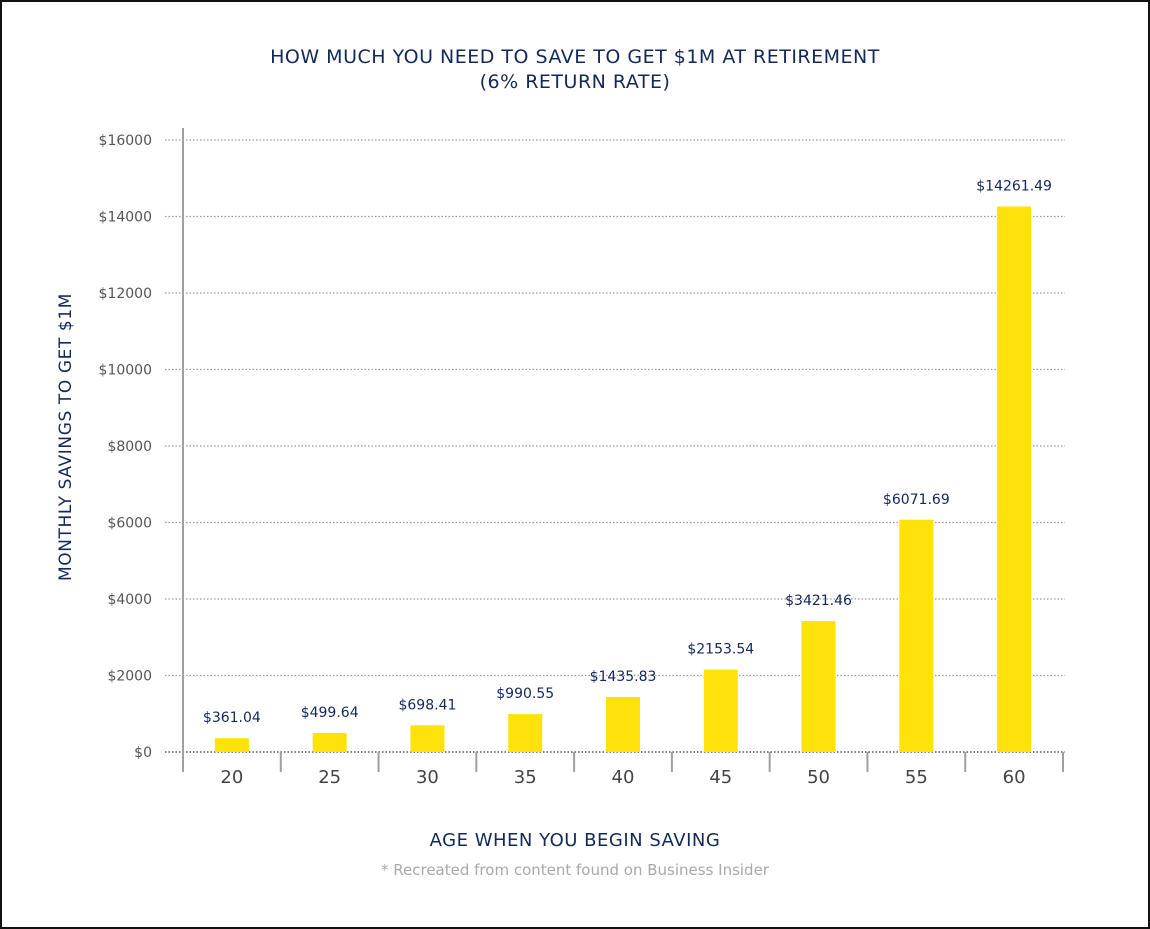  I want to click on y-tick-label: $10000, so click(125, 371).